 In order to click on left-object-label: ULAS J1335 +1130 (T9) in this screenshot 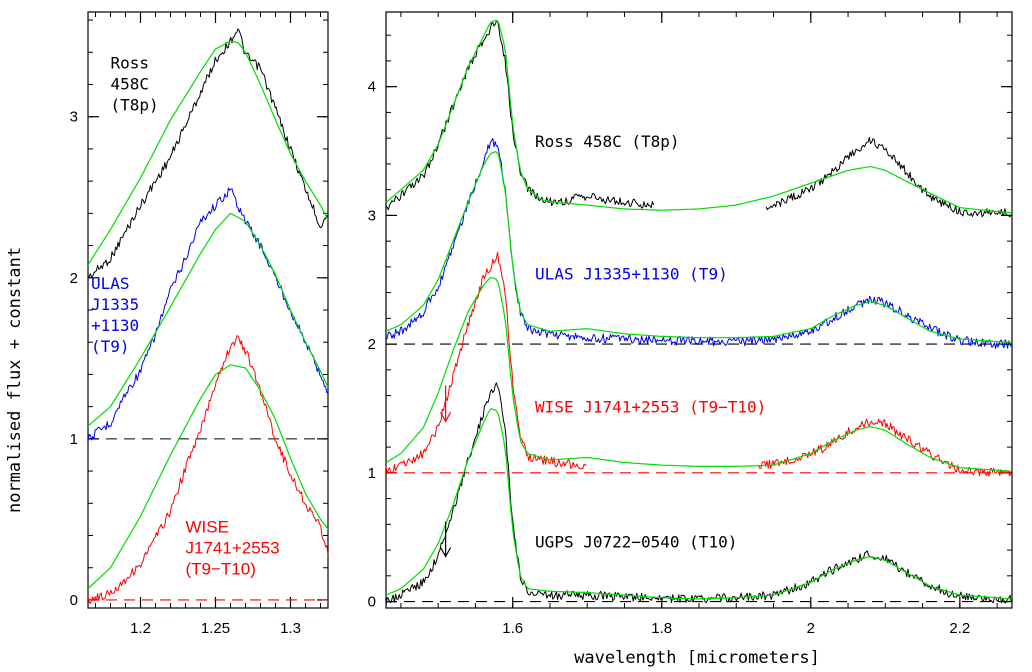, I will do `click(115, 315)`.